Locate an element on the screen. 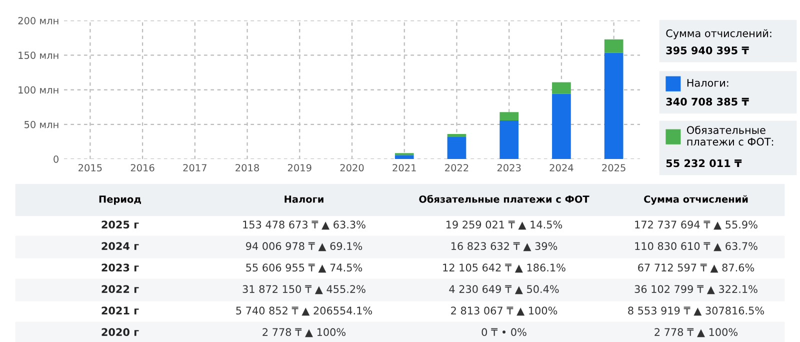 The image size is (800, 342). y-tick-label: 0 is located at coordinates (56, 159).